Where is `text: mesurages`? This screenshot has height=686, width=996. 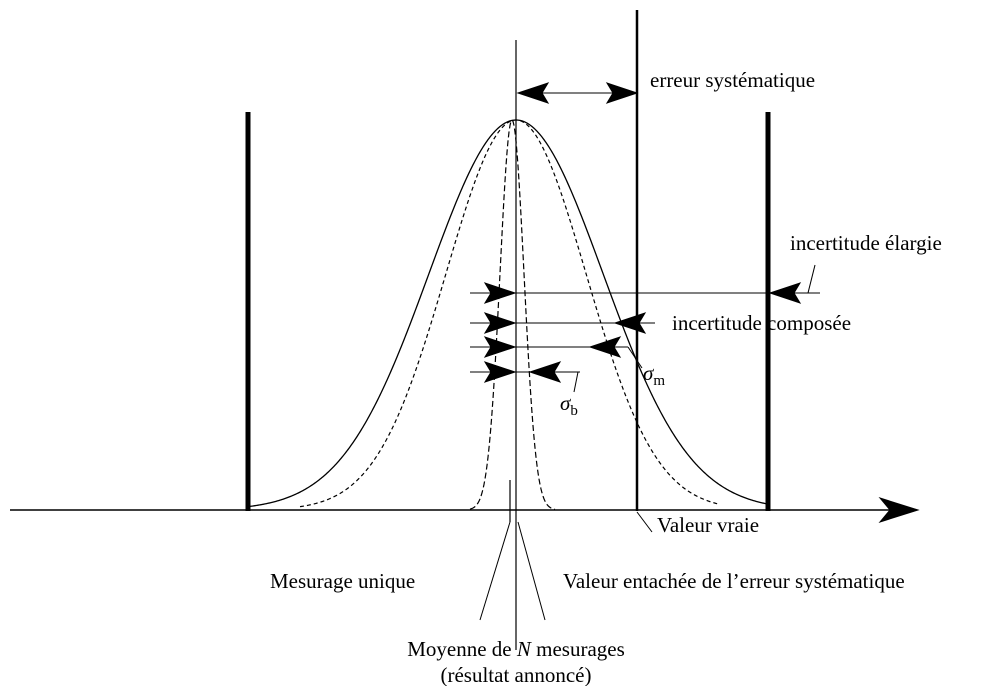 text: mesurages is located at coordinates (578, 649).